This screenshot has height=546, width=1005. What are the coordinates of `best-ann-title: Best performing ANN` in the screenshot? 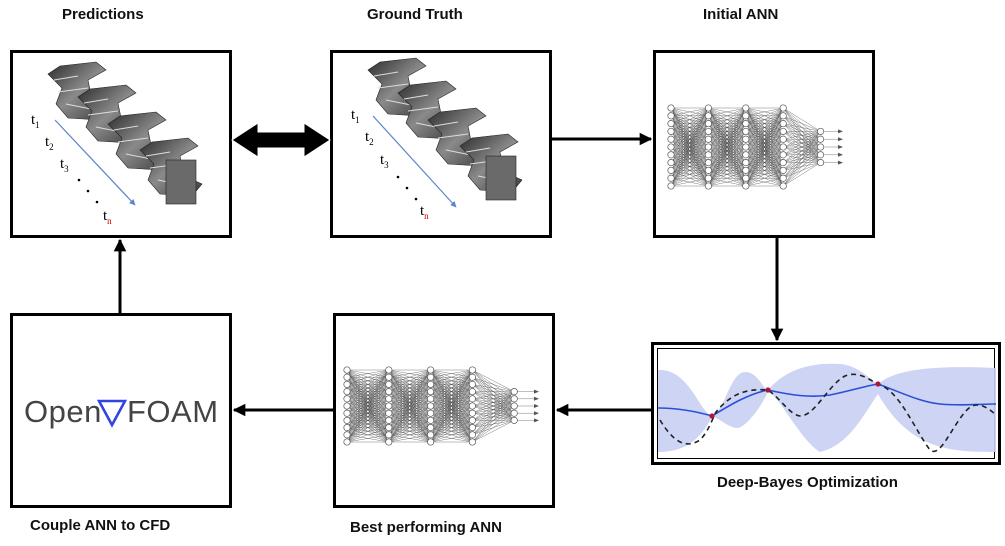 It's located at (426, 527).